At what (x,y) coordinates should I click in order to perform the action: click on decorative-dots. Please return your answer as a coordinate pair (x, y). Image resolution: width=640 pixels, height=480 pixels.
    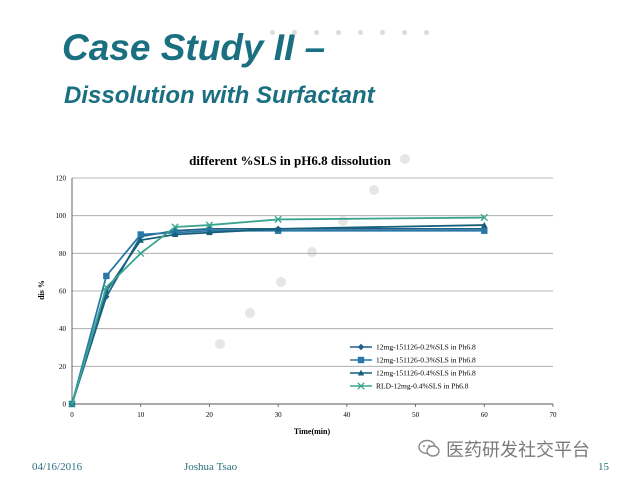
    Looking at the image, I should click on (350, 34).